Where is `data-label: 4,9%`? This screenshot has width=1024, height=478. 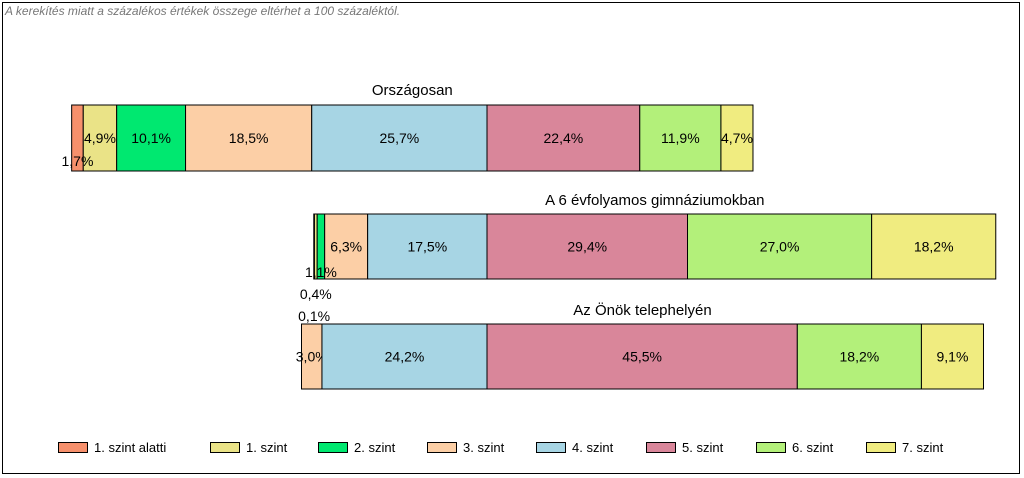 data-label: 4,9% is located at coordinates (100, 138).